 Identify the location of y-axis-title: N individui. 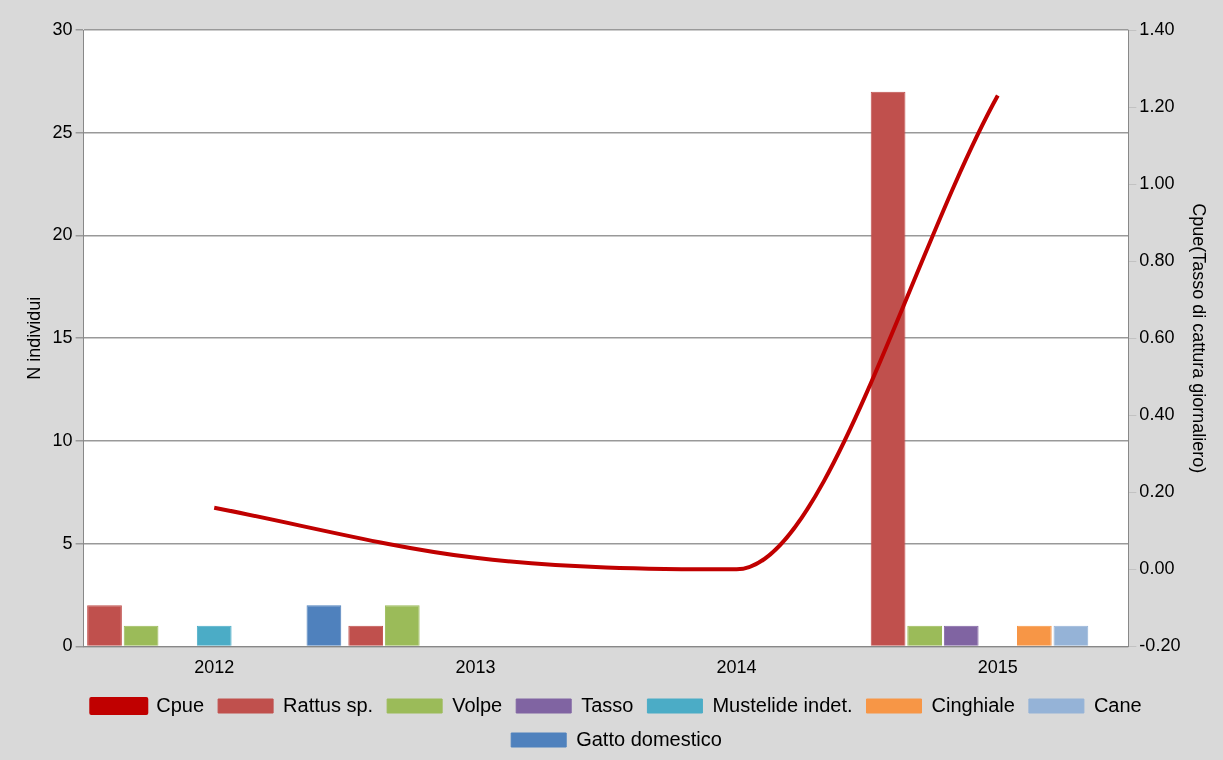
(33, 338).